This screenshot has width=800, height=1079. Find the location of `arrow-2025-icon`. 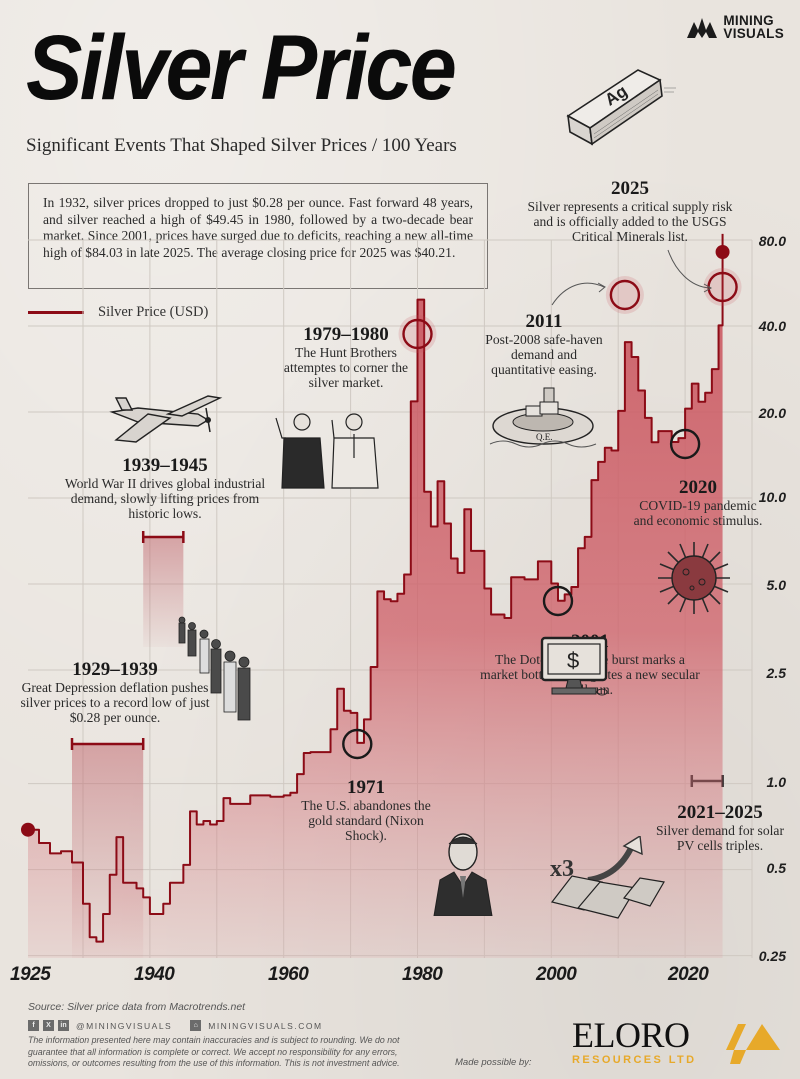

arrow-2025-icon is located at coordinates (689, 269).